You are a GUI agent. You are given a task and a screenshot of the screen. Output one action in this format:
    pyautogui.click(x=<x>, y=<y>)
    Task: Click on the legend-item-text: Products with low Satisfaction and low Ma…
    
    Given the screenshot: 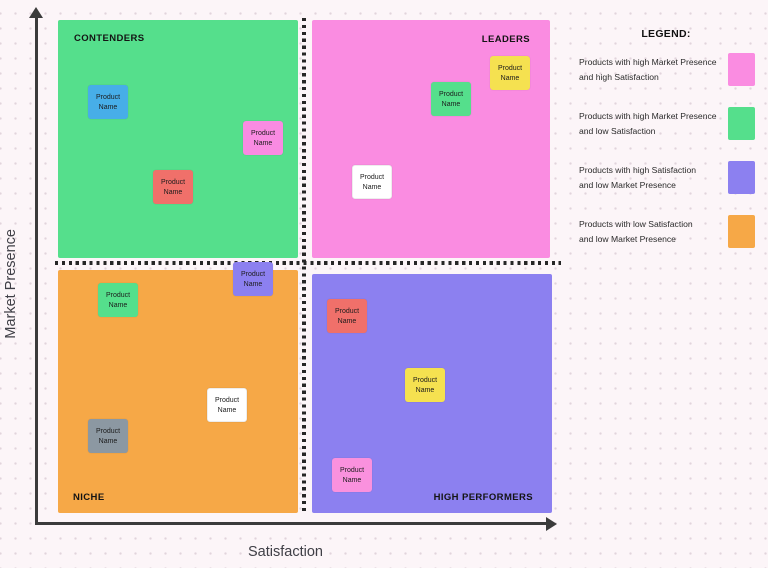 What is the action you would take?
    pyautogui.click(x=636, y=231)
    